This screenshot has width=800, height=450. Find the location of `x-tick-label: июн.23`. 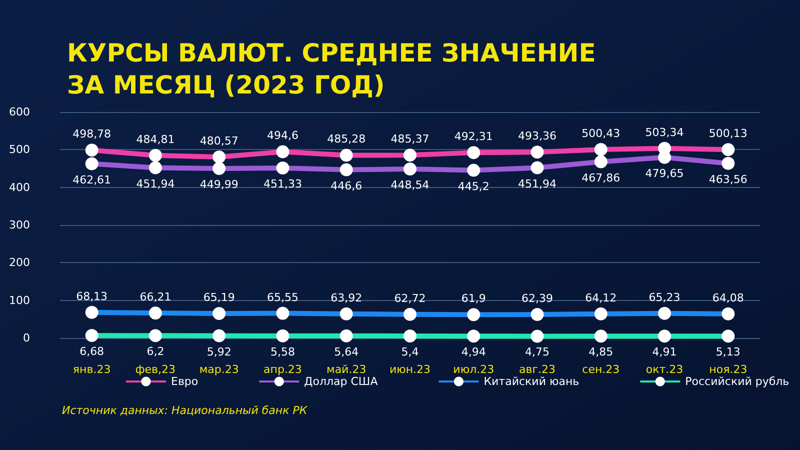

x-tick-label: июн.23 is located at coordinates (410, 369).